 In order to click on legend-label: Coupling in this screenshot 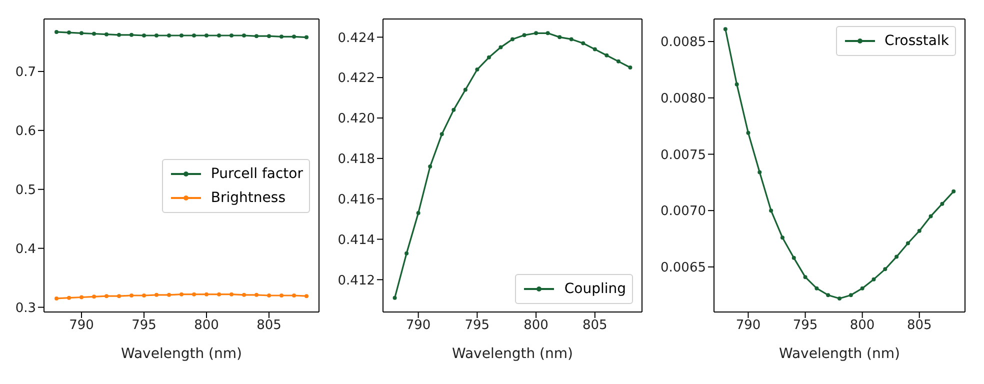, I will do `click(595, 289)`.